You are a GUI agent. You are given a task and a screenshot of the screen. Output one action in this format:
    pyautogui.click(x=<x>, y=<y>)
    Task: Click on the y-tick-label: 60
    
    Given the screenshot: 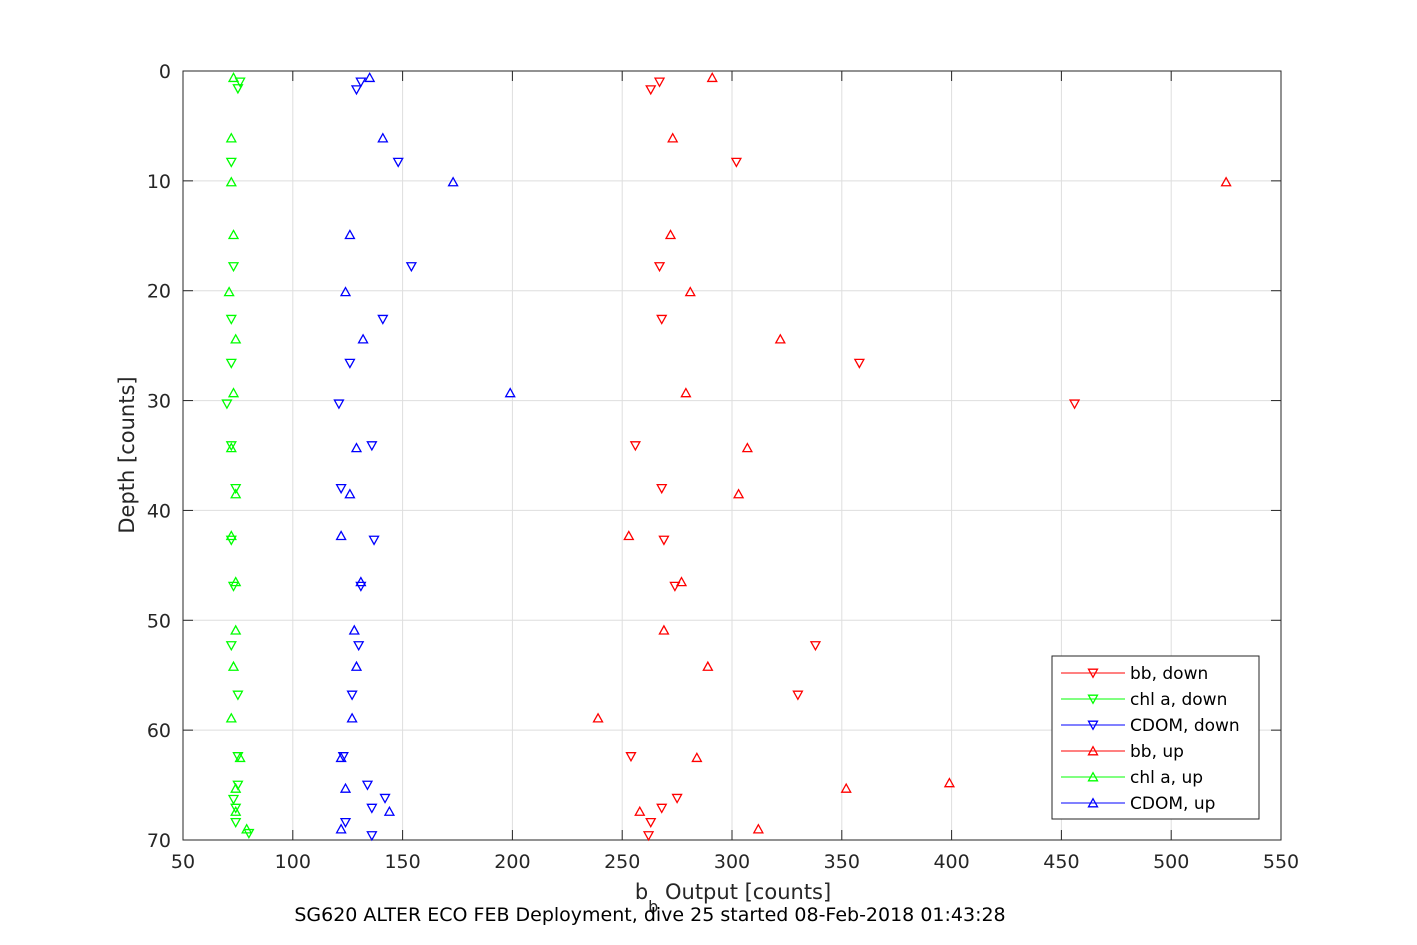 What is the action you would take?
    pyautogui.click(x=159, y=731)
    